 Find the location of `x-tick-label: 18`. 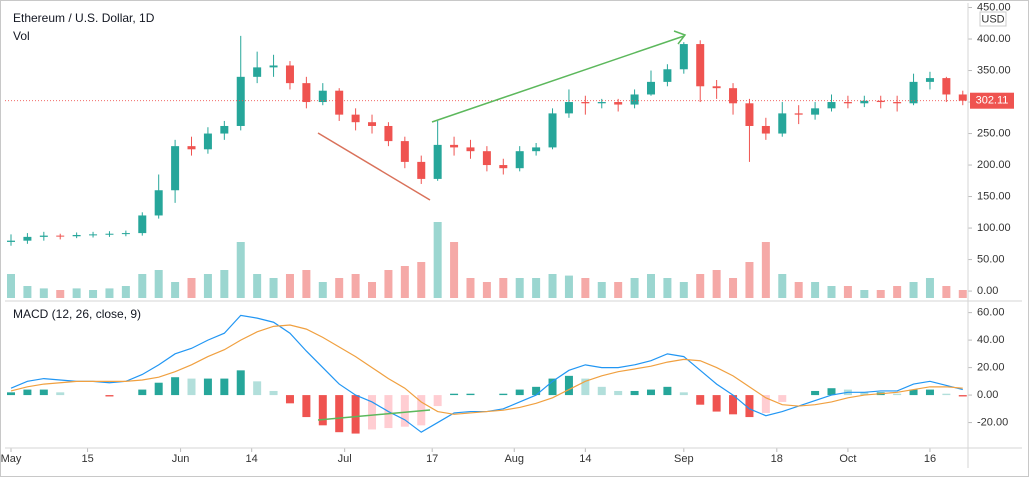

x-tick-label: 18 is located at coordinates (777, 459).